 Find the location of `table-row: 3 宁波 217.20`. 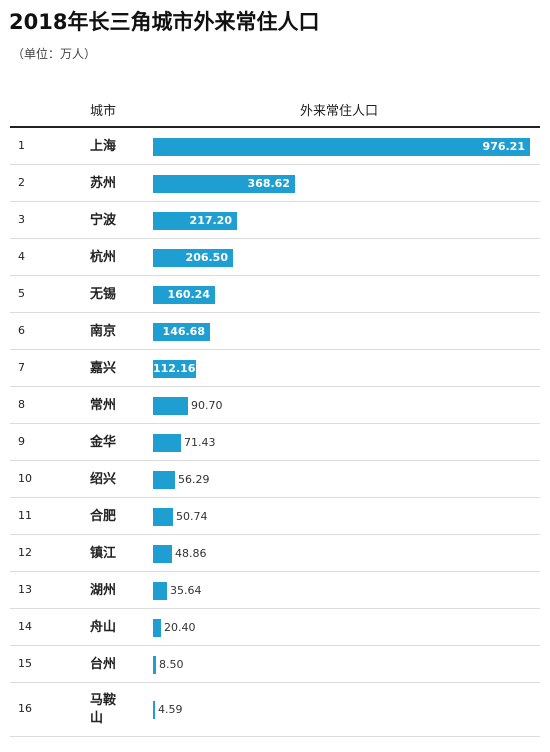

table-row: 3 宁波 217.20 is located at coordinates (275, 220).